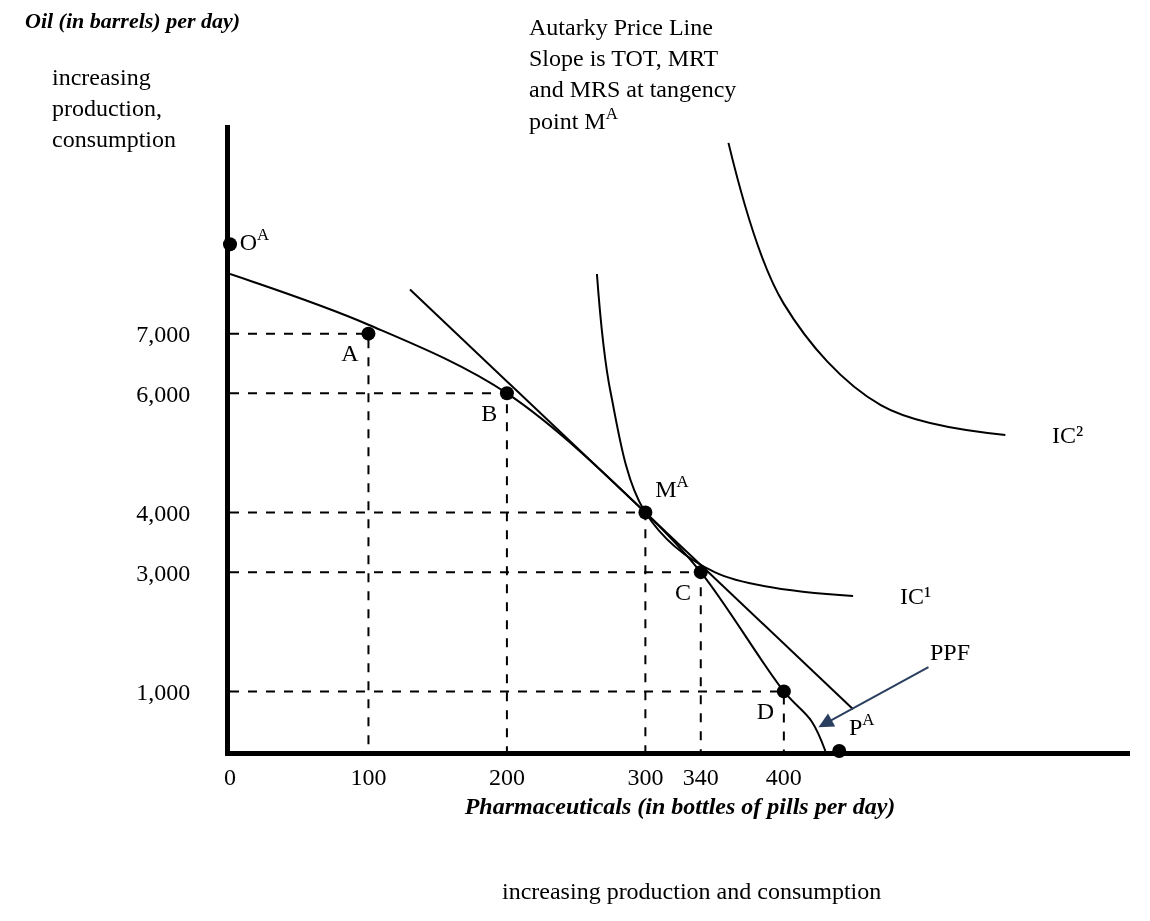 Image resolution: width=1150 pixels, height=921 pixels. I want to click on y-tick-label: 3,000, so click(163, 572).